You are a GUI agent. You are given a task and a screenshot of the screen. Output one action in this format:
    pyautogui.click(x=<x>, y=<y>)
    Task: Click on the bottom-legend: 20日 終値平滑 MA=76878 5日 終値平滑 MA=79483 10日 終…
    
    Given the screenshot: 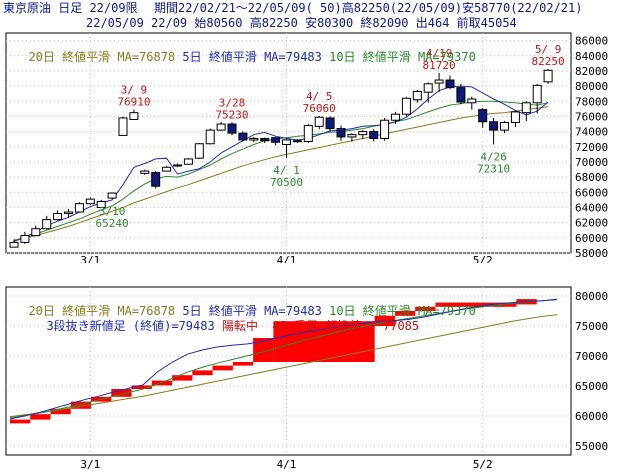 What is the action you would take?
    pyautogui.click(x=245, y=304)
    